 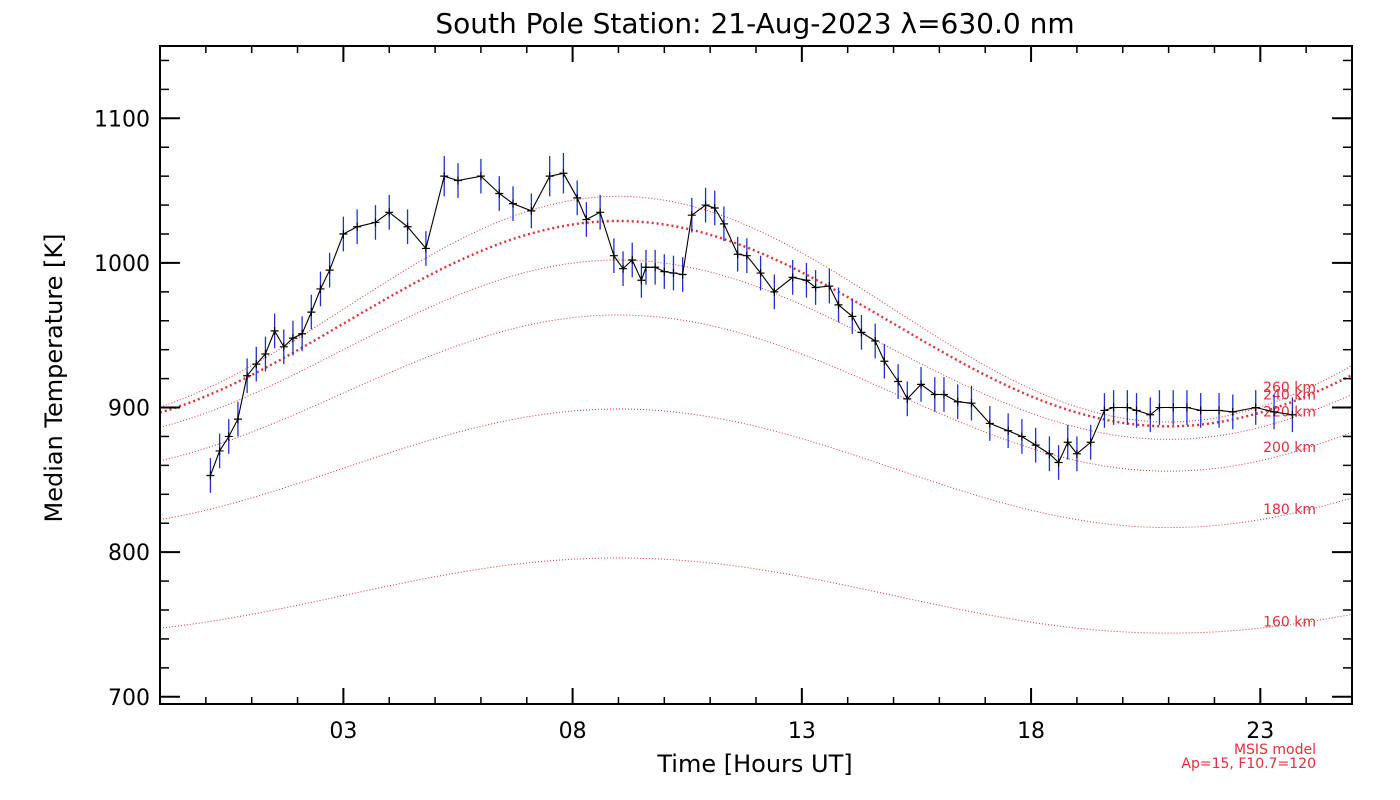 What do you see at coordinates (1289, 510) in the screenshot?
I see `model-label-180km: 180 km` at bounding box center [1289, 510].